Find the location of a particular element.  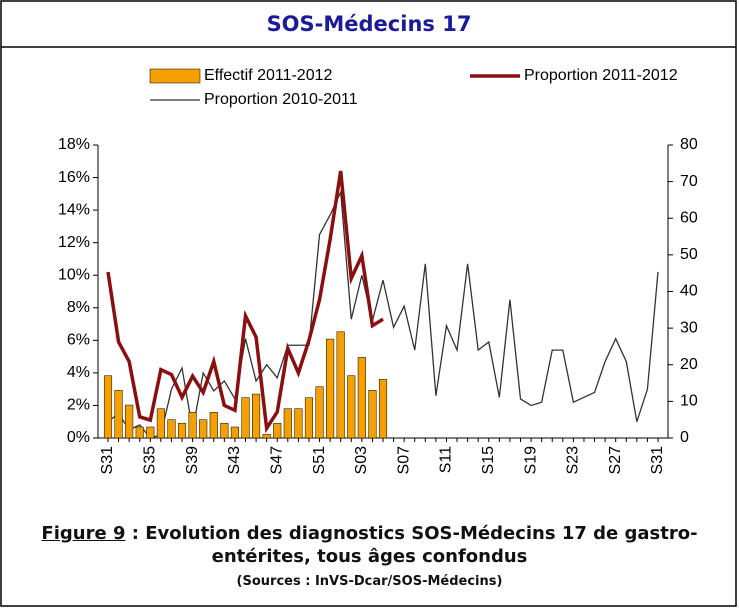

y2-tick-label: 60 is located at coordinates (689, 217).